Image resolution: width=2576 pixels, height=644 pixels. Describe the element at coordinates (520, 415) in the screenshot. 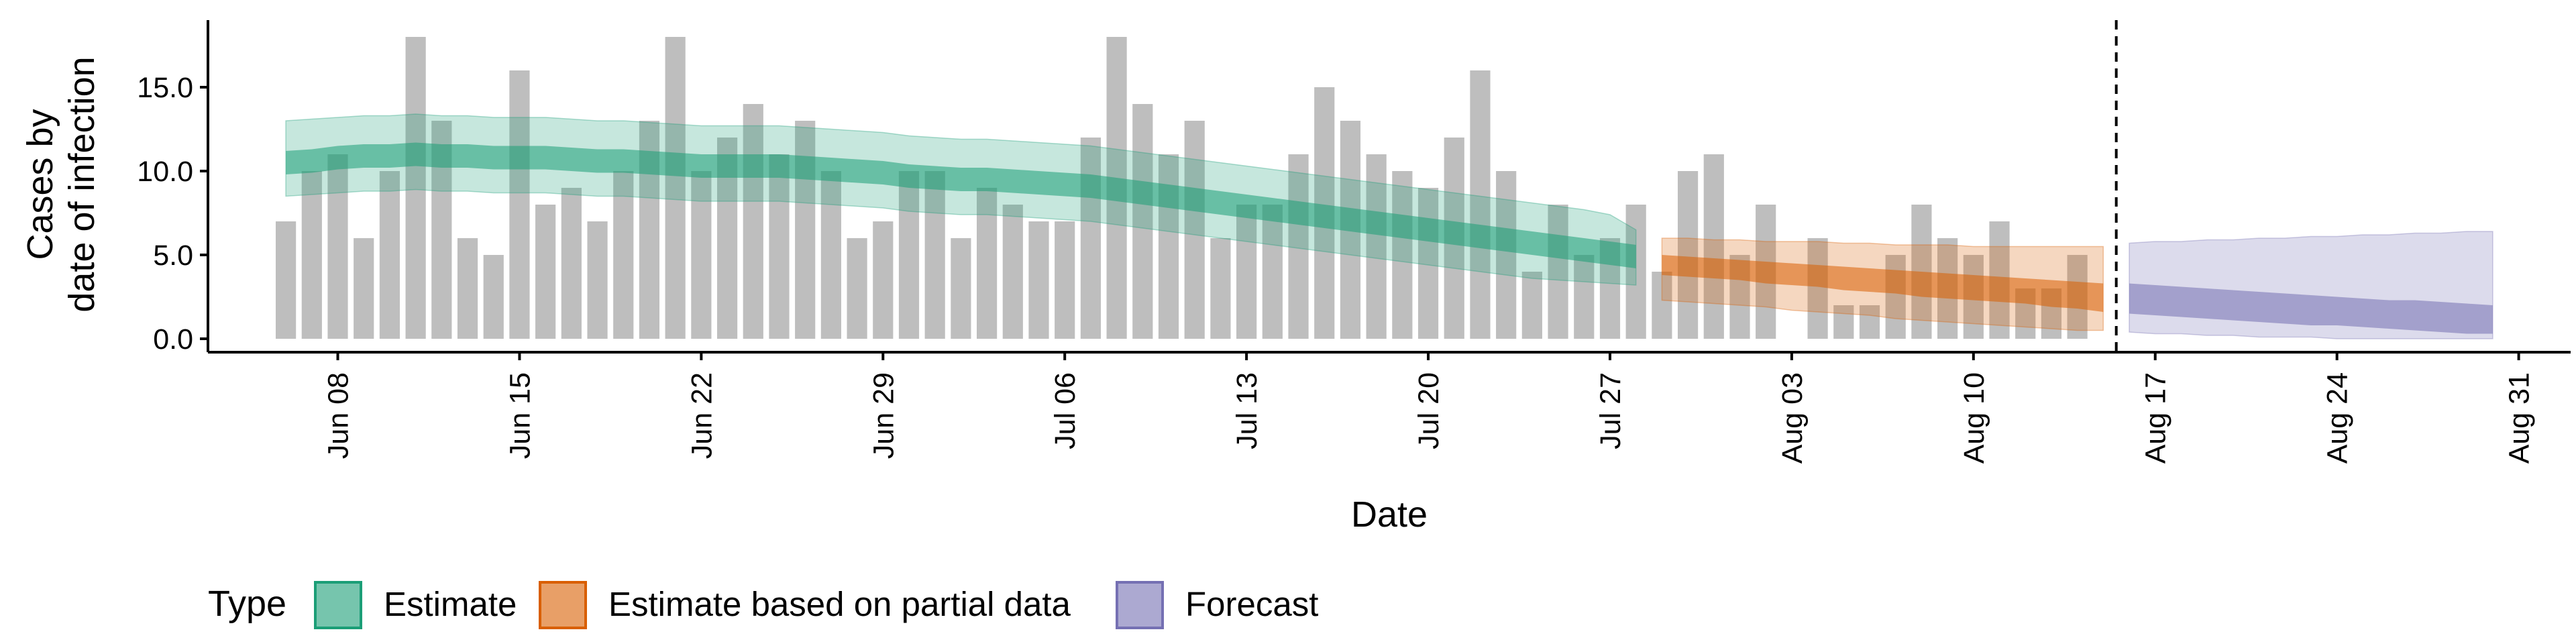

I see `x-tick-label: Jun 15` at that location.